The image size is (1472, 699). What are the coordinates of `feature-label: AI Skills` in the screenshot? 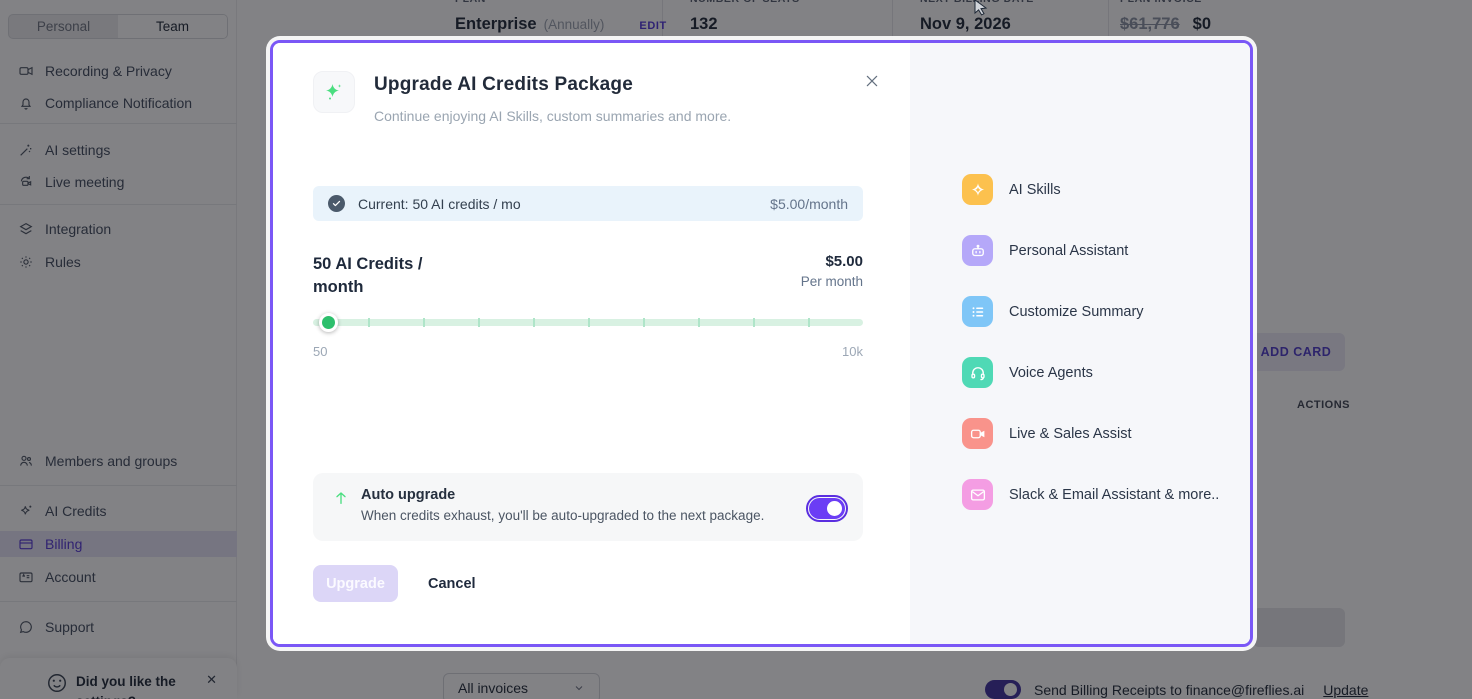 It's located at (1035, 189).